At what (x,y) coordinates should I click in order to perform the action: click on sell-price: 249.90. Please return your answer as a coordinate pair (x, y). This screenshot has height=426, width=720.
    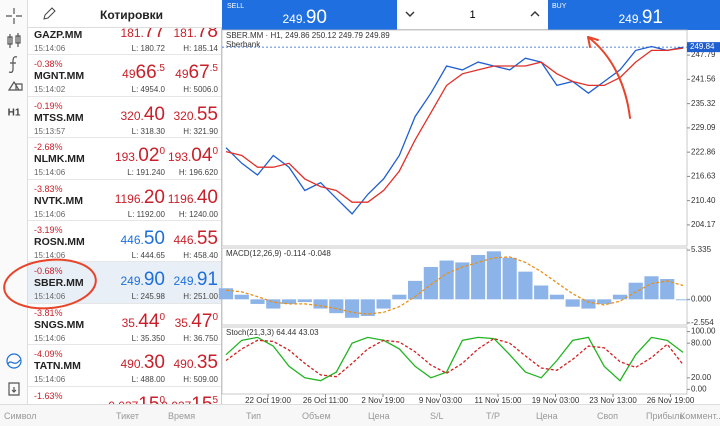
    Looking at the image, I should click on (295, 18).